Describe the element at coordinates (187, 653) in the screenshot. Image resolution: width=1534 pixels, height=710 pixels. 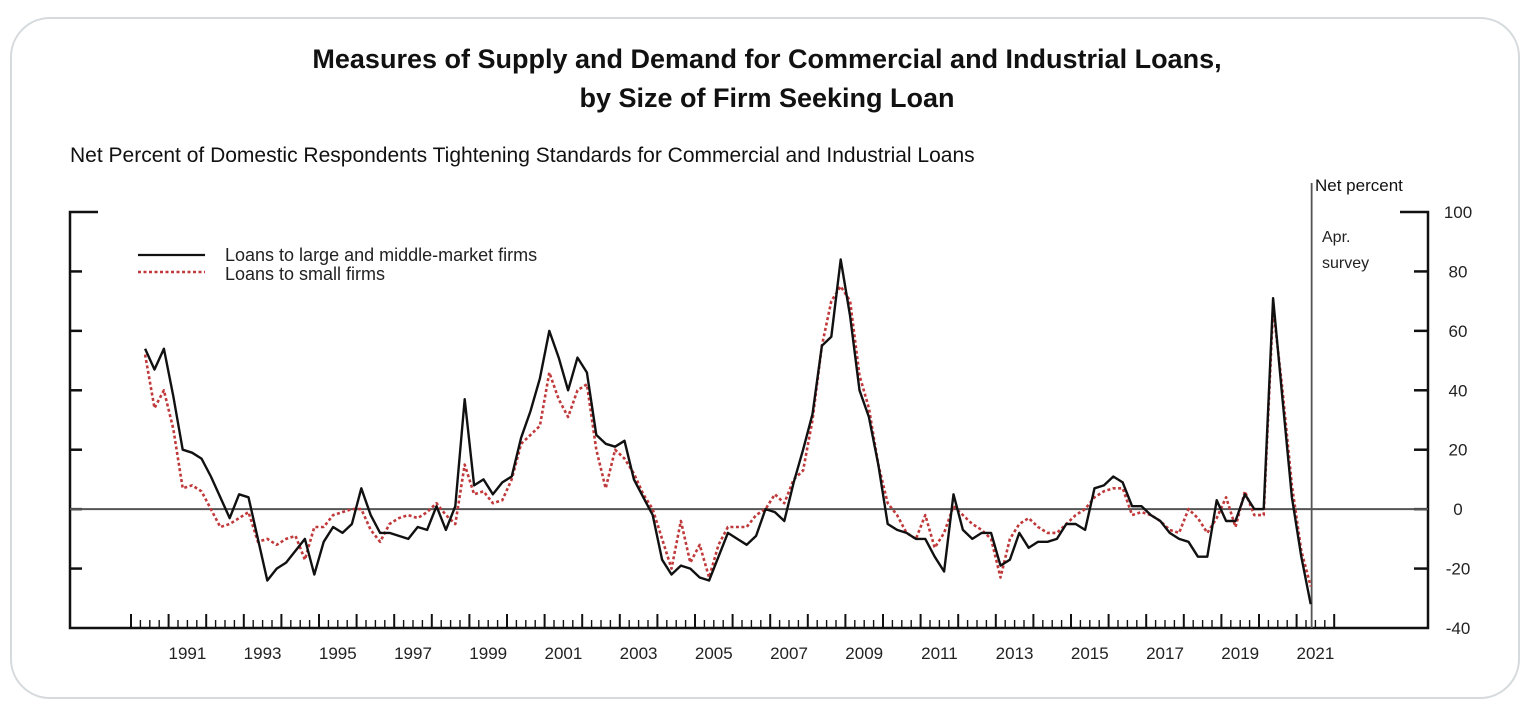
I see `x-tick-label: 1991` at that location.